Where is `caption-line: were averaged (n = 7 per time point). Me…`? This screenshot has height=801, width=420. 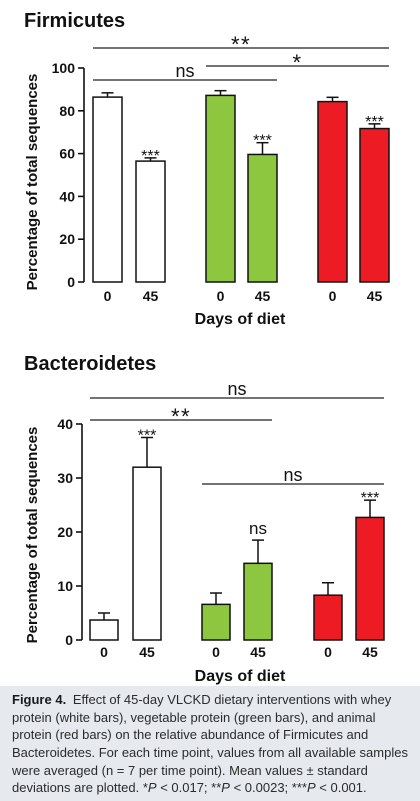 caption-line: were averaged (n = 7 per time point). Me… is located at coordinates (216, 771).